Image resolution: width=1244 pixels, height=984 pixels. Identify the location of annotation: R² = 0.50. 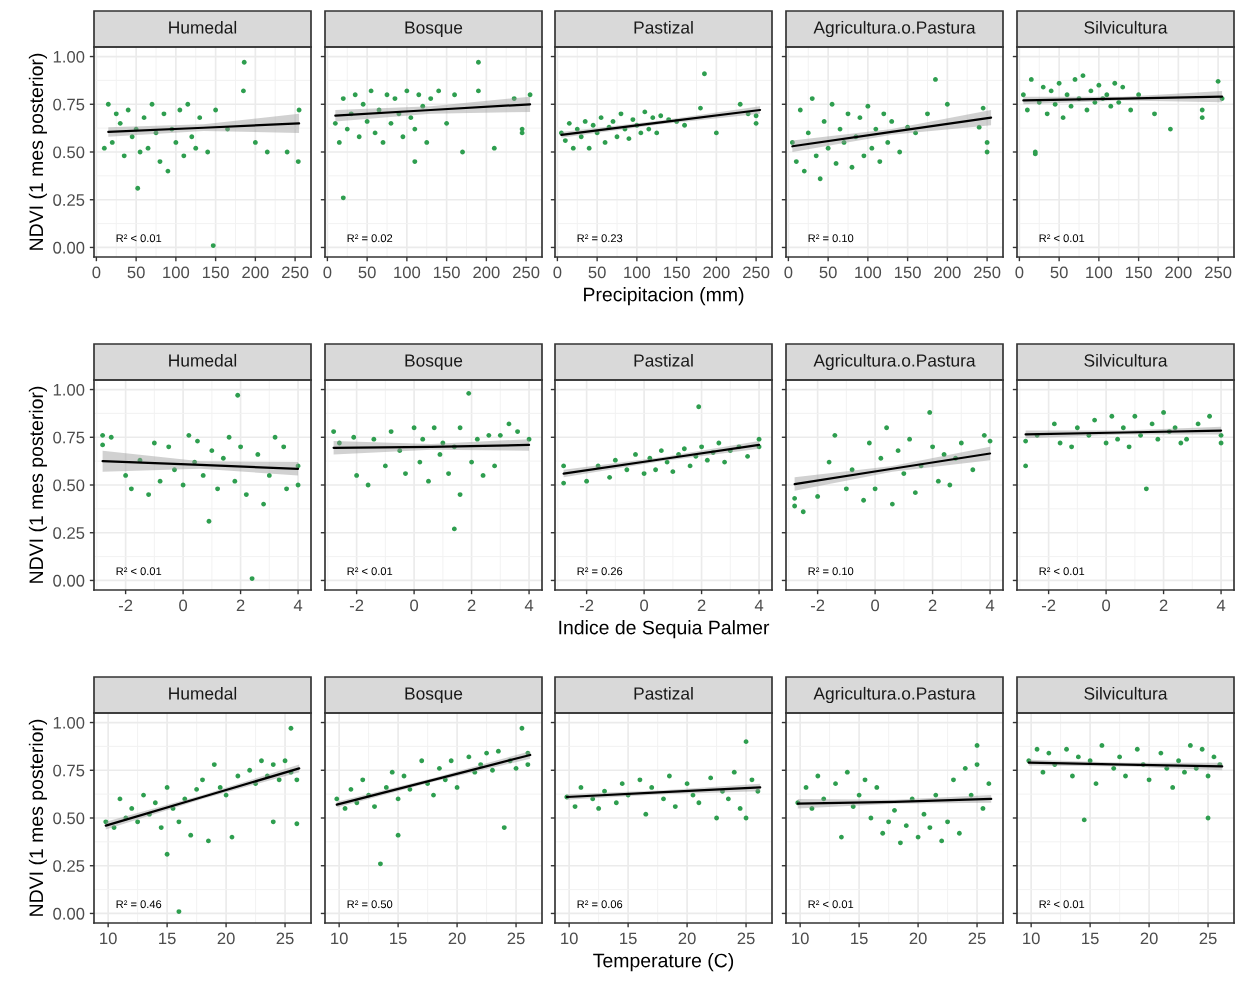
(370, 904).